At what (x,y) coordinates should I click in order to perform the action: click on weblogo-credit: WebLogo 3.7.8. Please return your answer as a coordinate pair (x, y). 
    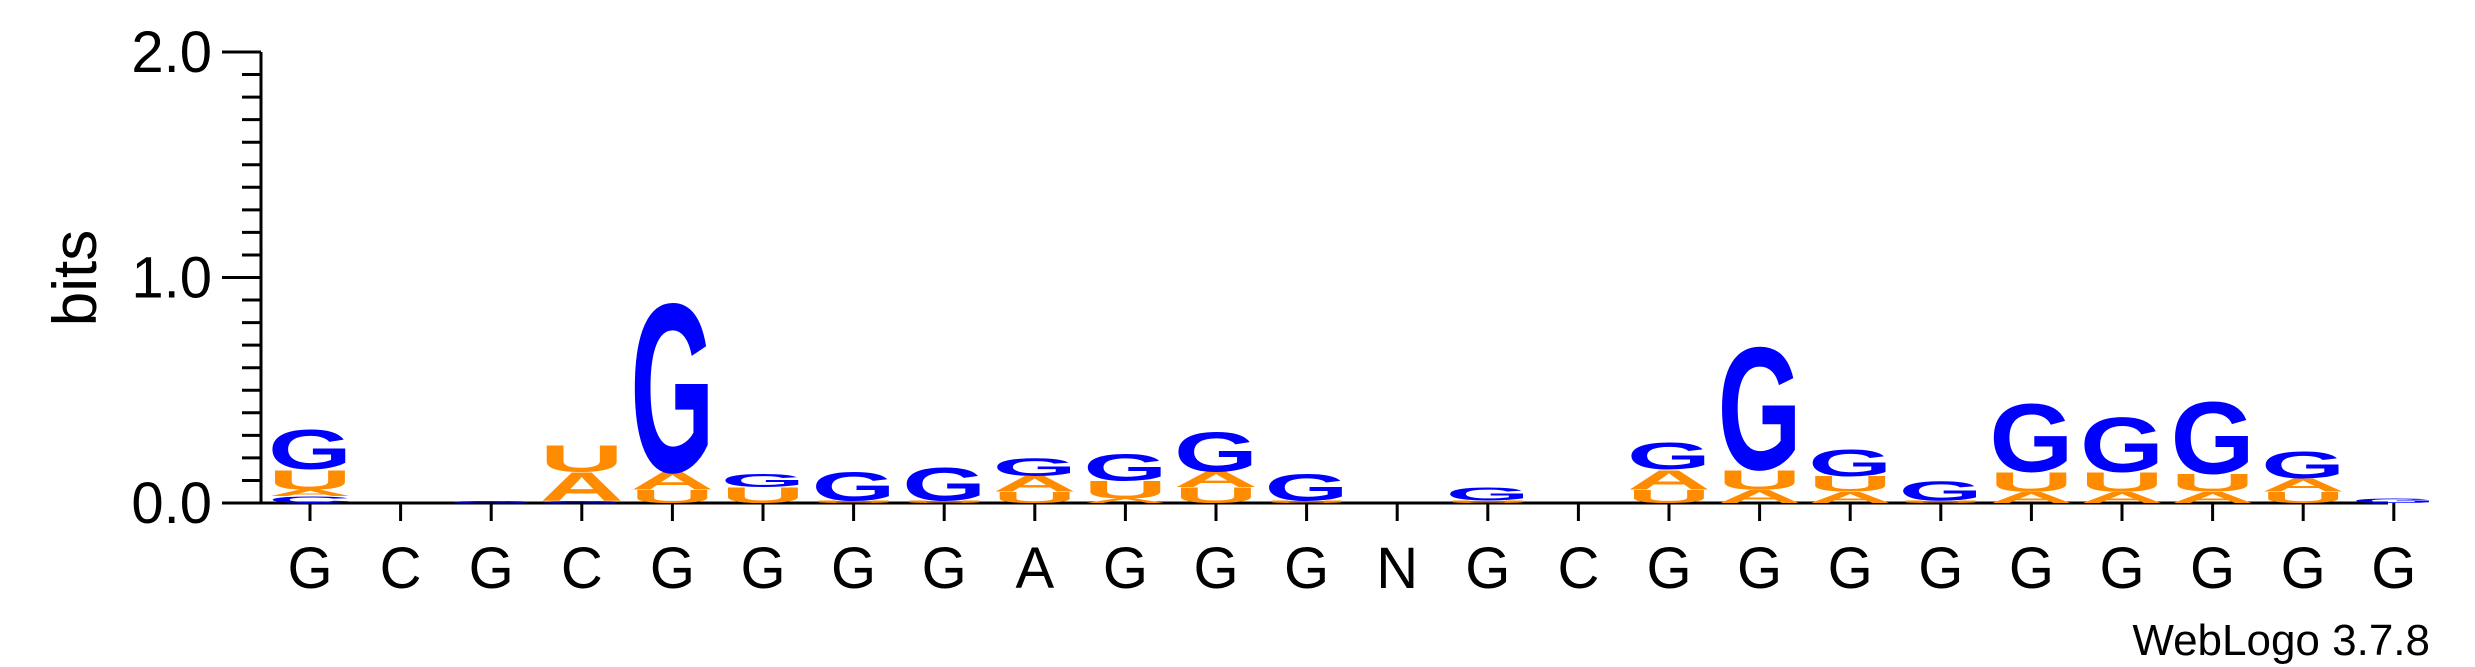
    Looking at the image, I should click on (2281, 640).